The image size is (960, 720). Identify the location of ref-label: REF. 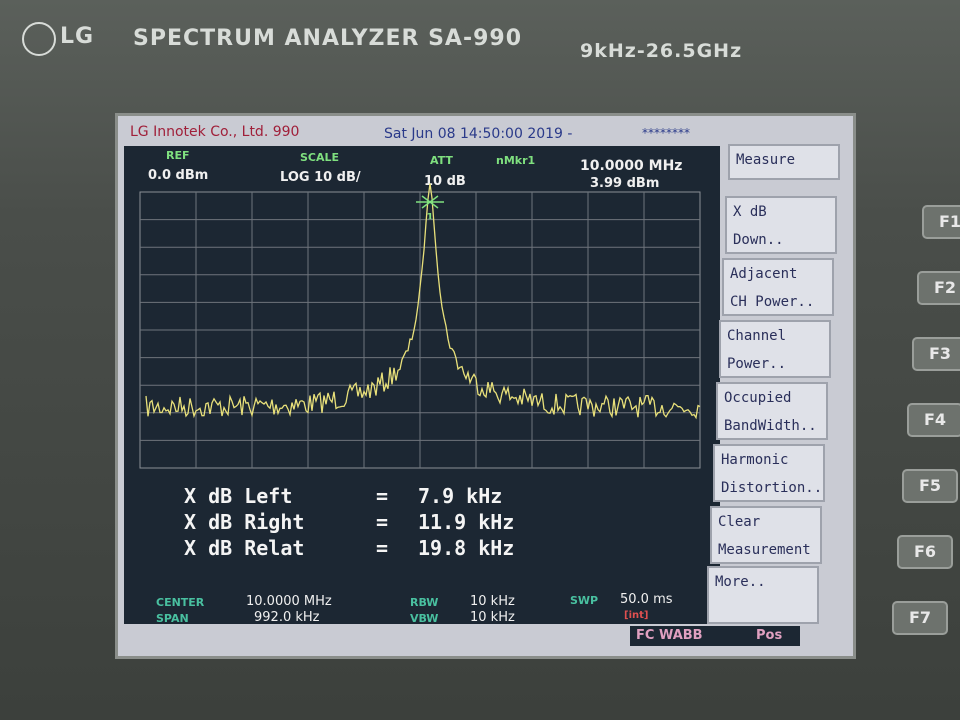
(178, 155).